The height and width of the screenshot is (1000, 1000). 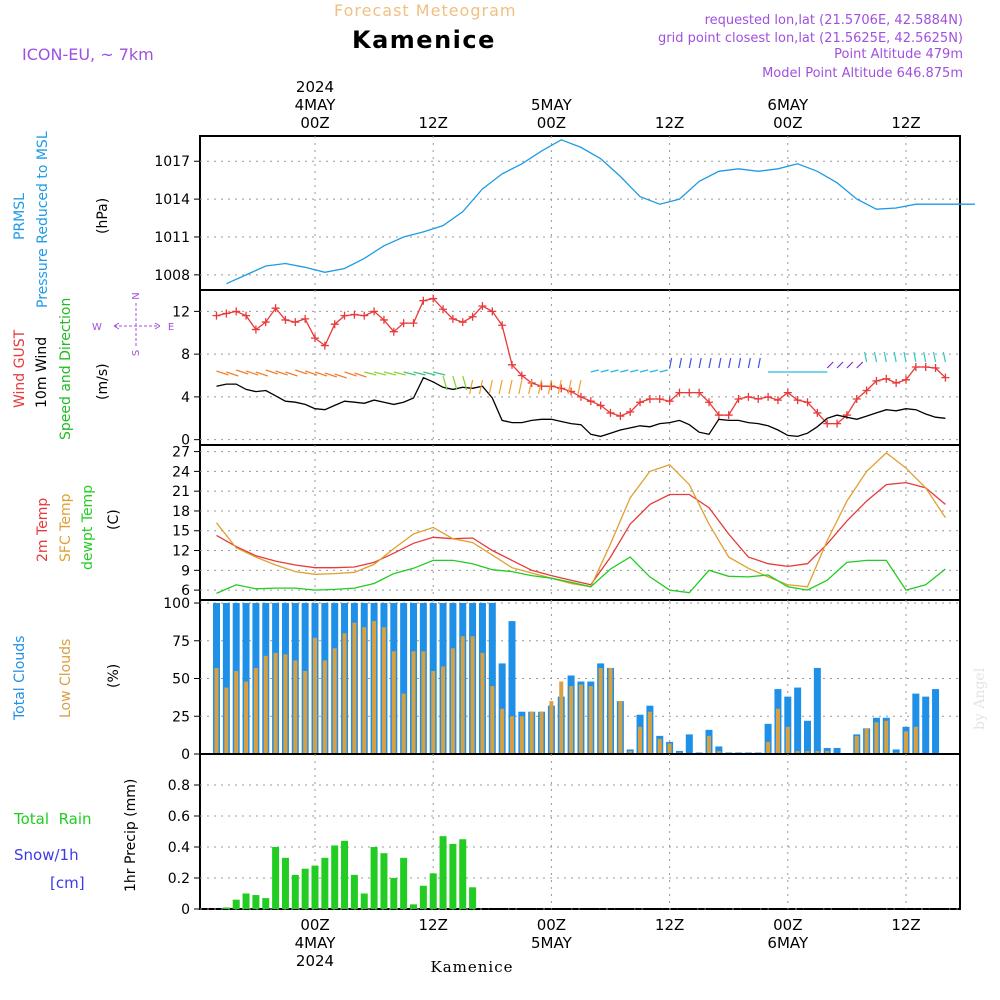 I want to click on panel-precip: 0 0.2 0.4 0.6 0.8, so click(x=564, y=835).